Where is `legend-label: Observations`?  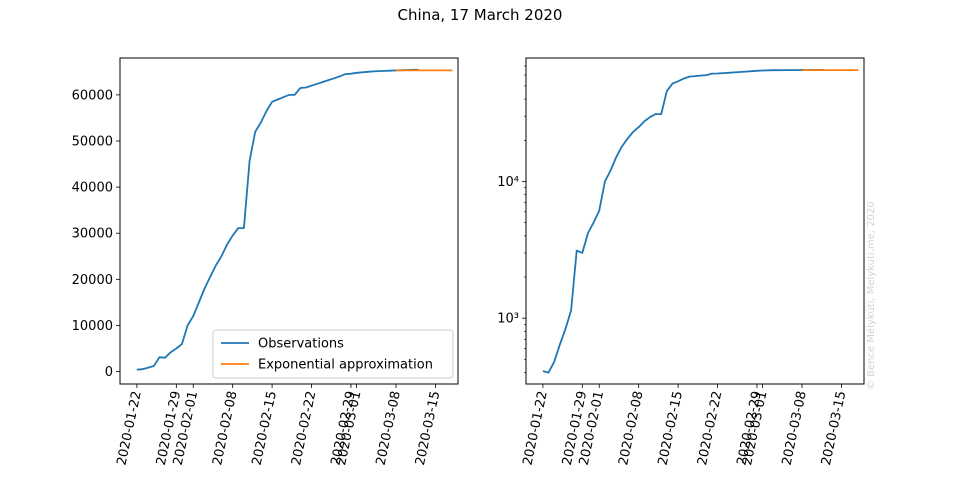
legend-label: Observations is located at coordinates (301, 344).